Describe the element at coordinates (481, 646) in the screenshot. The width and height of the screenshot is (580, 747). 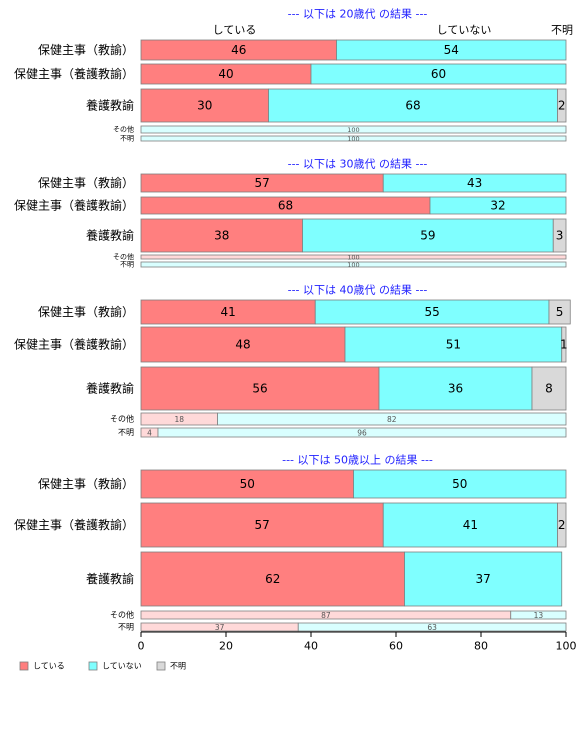
I see `x-tick-label: 80` at that location.